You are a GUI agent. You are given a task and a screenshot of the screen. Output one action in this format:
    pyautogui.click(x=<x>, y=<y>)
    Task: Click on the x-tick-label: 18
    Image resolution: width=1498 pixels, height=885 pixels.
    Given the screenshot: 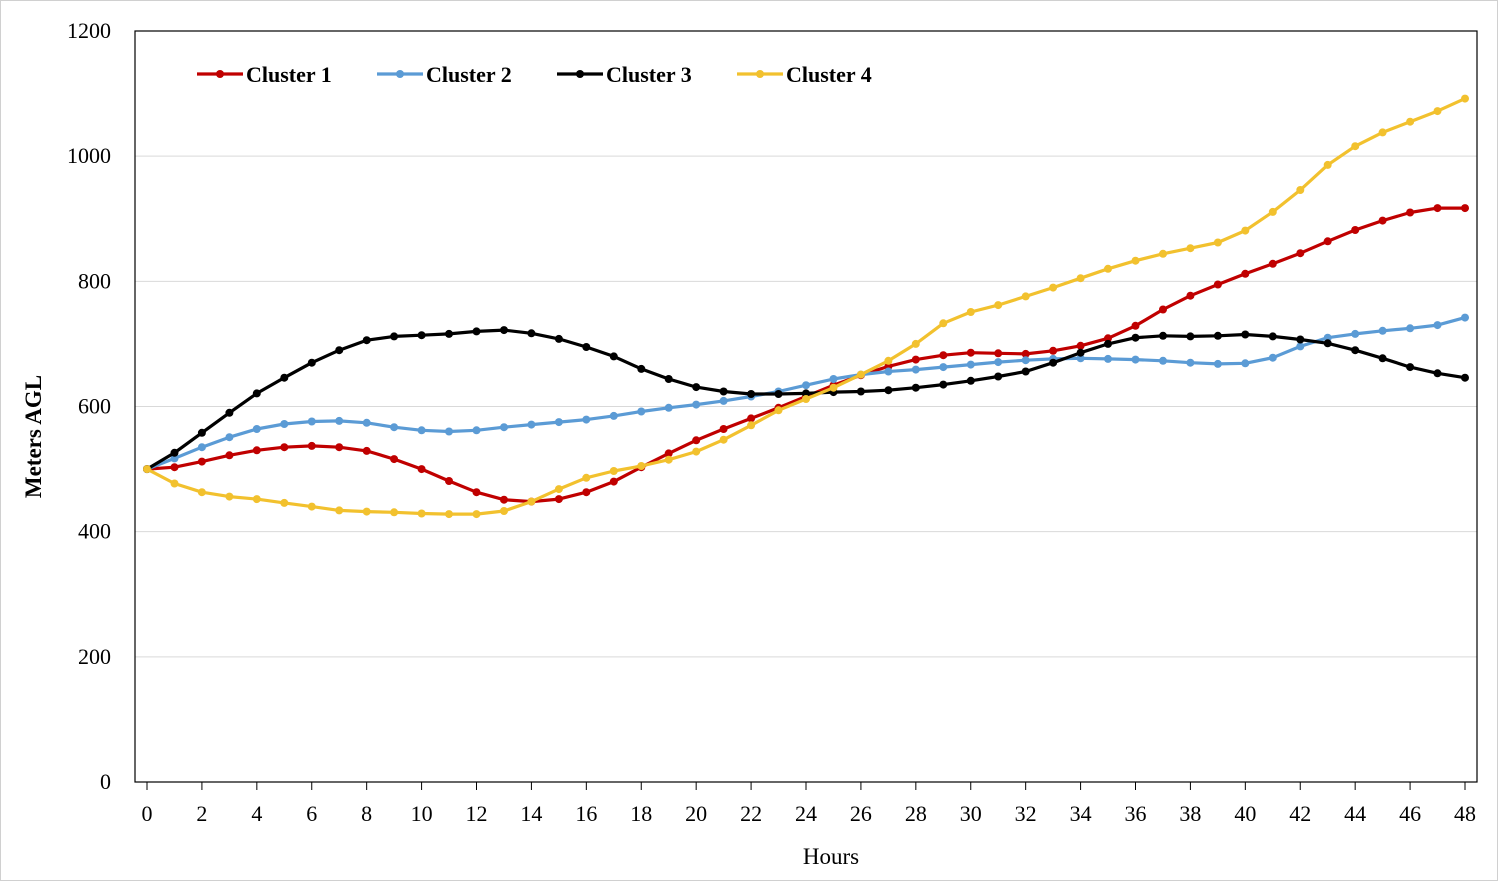 What is the action you would take?
    pyautogui.click(x=641, y=813)
    